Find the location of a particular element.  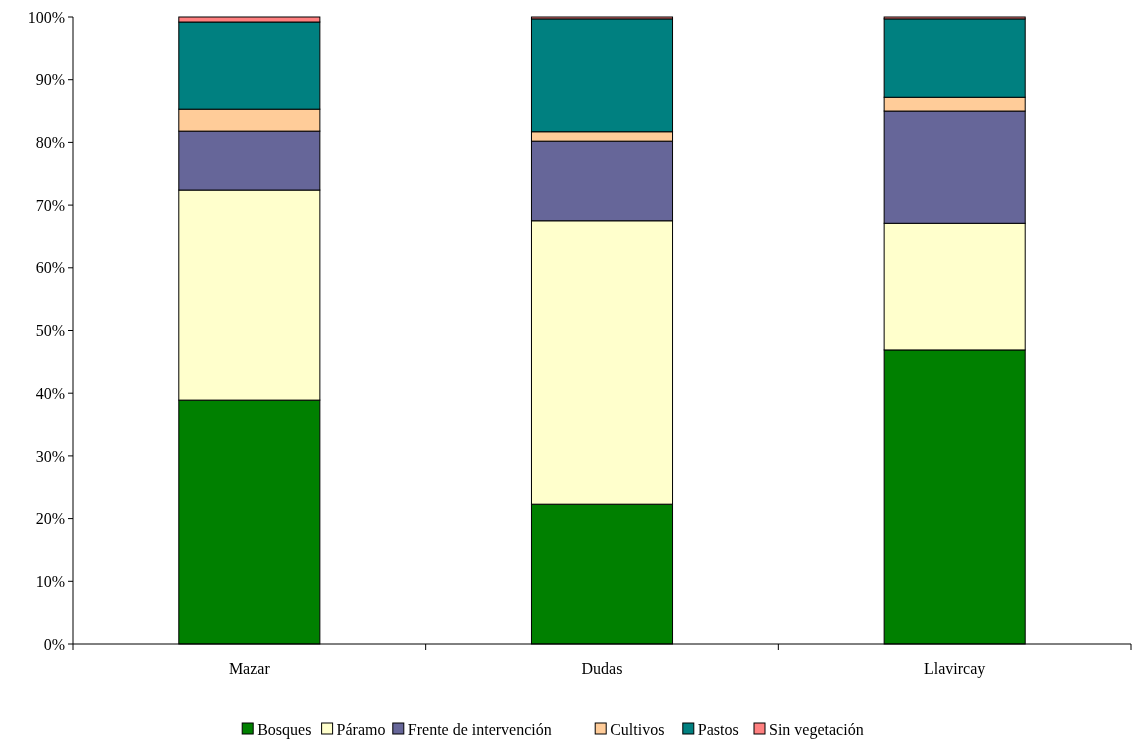

y-tick-label: 40% is located at coordinates (50, 393).